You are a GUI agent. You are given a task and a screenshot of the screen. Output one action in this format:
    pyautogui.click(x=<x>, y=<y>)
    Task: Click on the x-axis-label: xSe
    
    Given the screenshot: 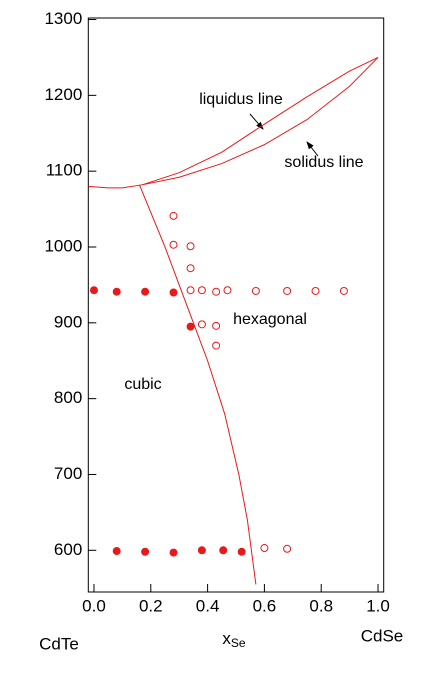 What is the action you would take?
    pyautogui.click(x=234, y=639)
    